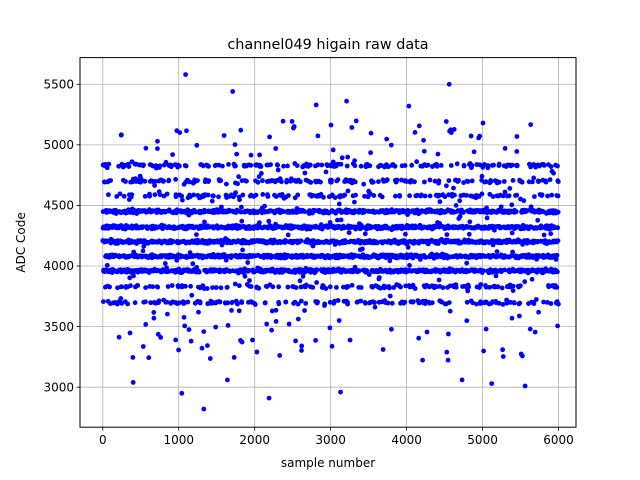  What do you see at coordinates (103, 440) in the screenshot?
I see `x-tick-label: 0` at bounding box center [103, 440].